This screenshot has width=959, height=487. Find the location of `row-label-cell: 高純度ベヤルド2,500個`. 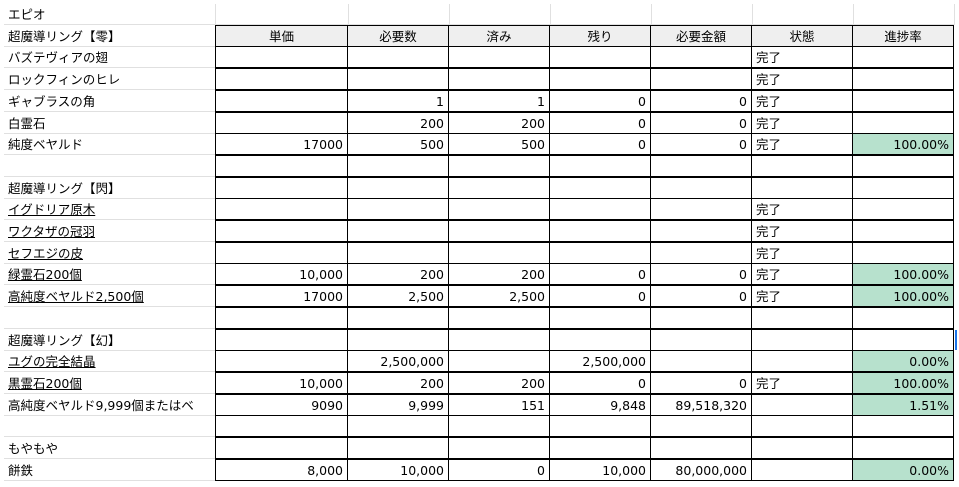

row-label-cell: 高純度ベヤルド2,500個 is located at coordinates (74, 297).